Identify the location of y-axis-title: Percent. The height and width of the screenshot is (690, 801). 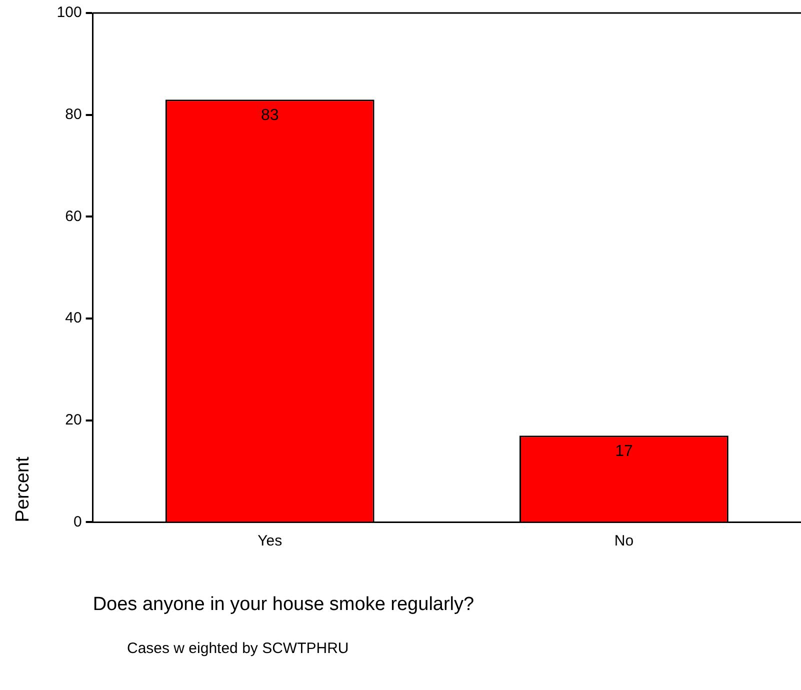
(23, 489).